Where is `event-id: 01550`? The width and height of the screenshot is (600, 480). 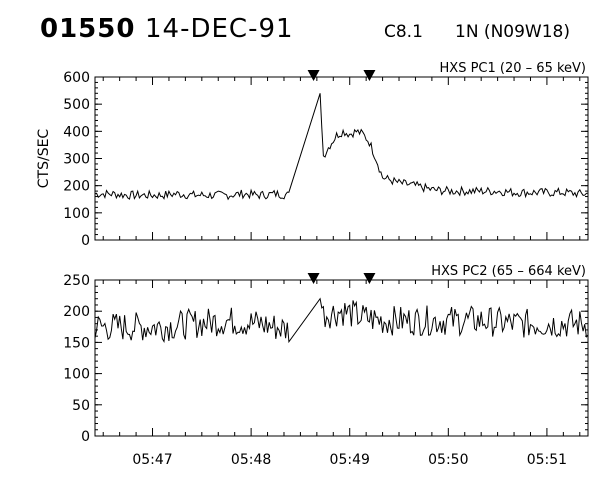
event-id: 01550 is located at coordinates (88, 29).